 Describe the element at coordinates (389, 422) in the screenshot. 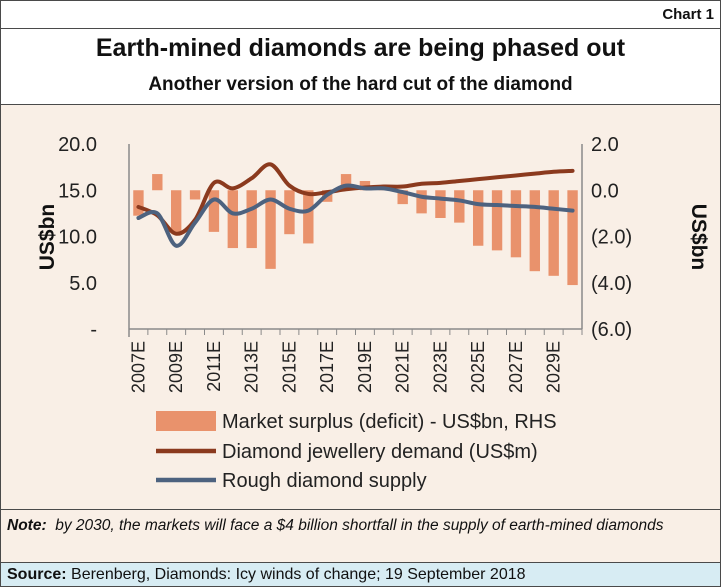

I see `legend-label-surplus: Market surplus (deficit) - US$bn, RHS` at that location.